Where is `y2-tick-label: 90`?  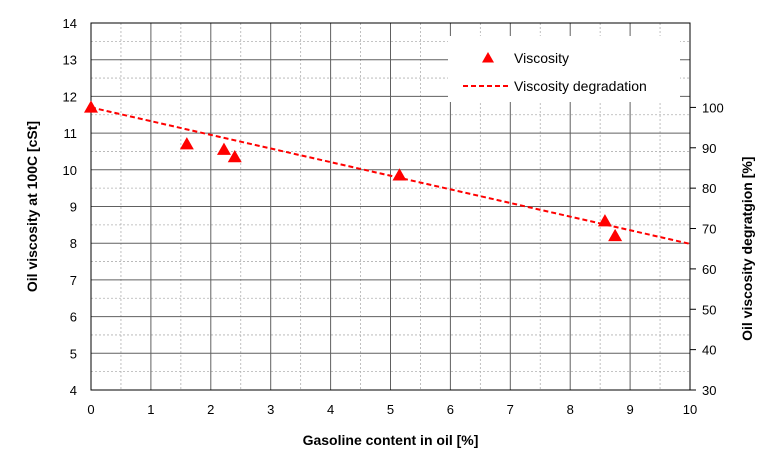
y2-tick-label: 90 is located at coordinates (709, 148).